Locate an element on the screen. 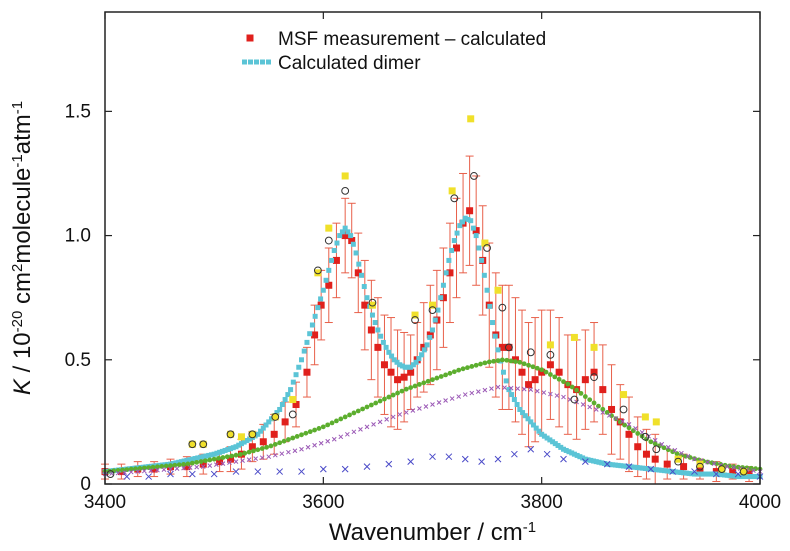  x-axis-title-sup: -1 is located at coordinates (529, 527).